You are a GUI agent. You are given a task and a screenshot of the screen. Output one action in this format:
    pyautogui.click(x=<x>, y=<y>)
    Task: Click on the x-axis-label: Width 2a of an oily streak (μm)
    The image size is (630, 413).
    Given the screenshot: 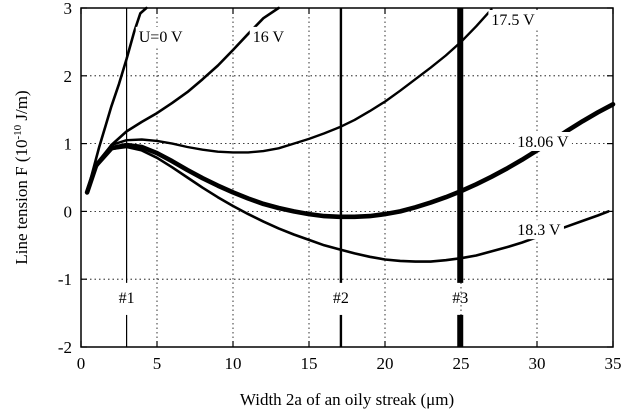 What is the action you would take?
    pyautogui.click(x=347, y=399)
    